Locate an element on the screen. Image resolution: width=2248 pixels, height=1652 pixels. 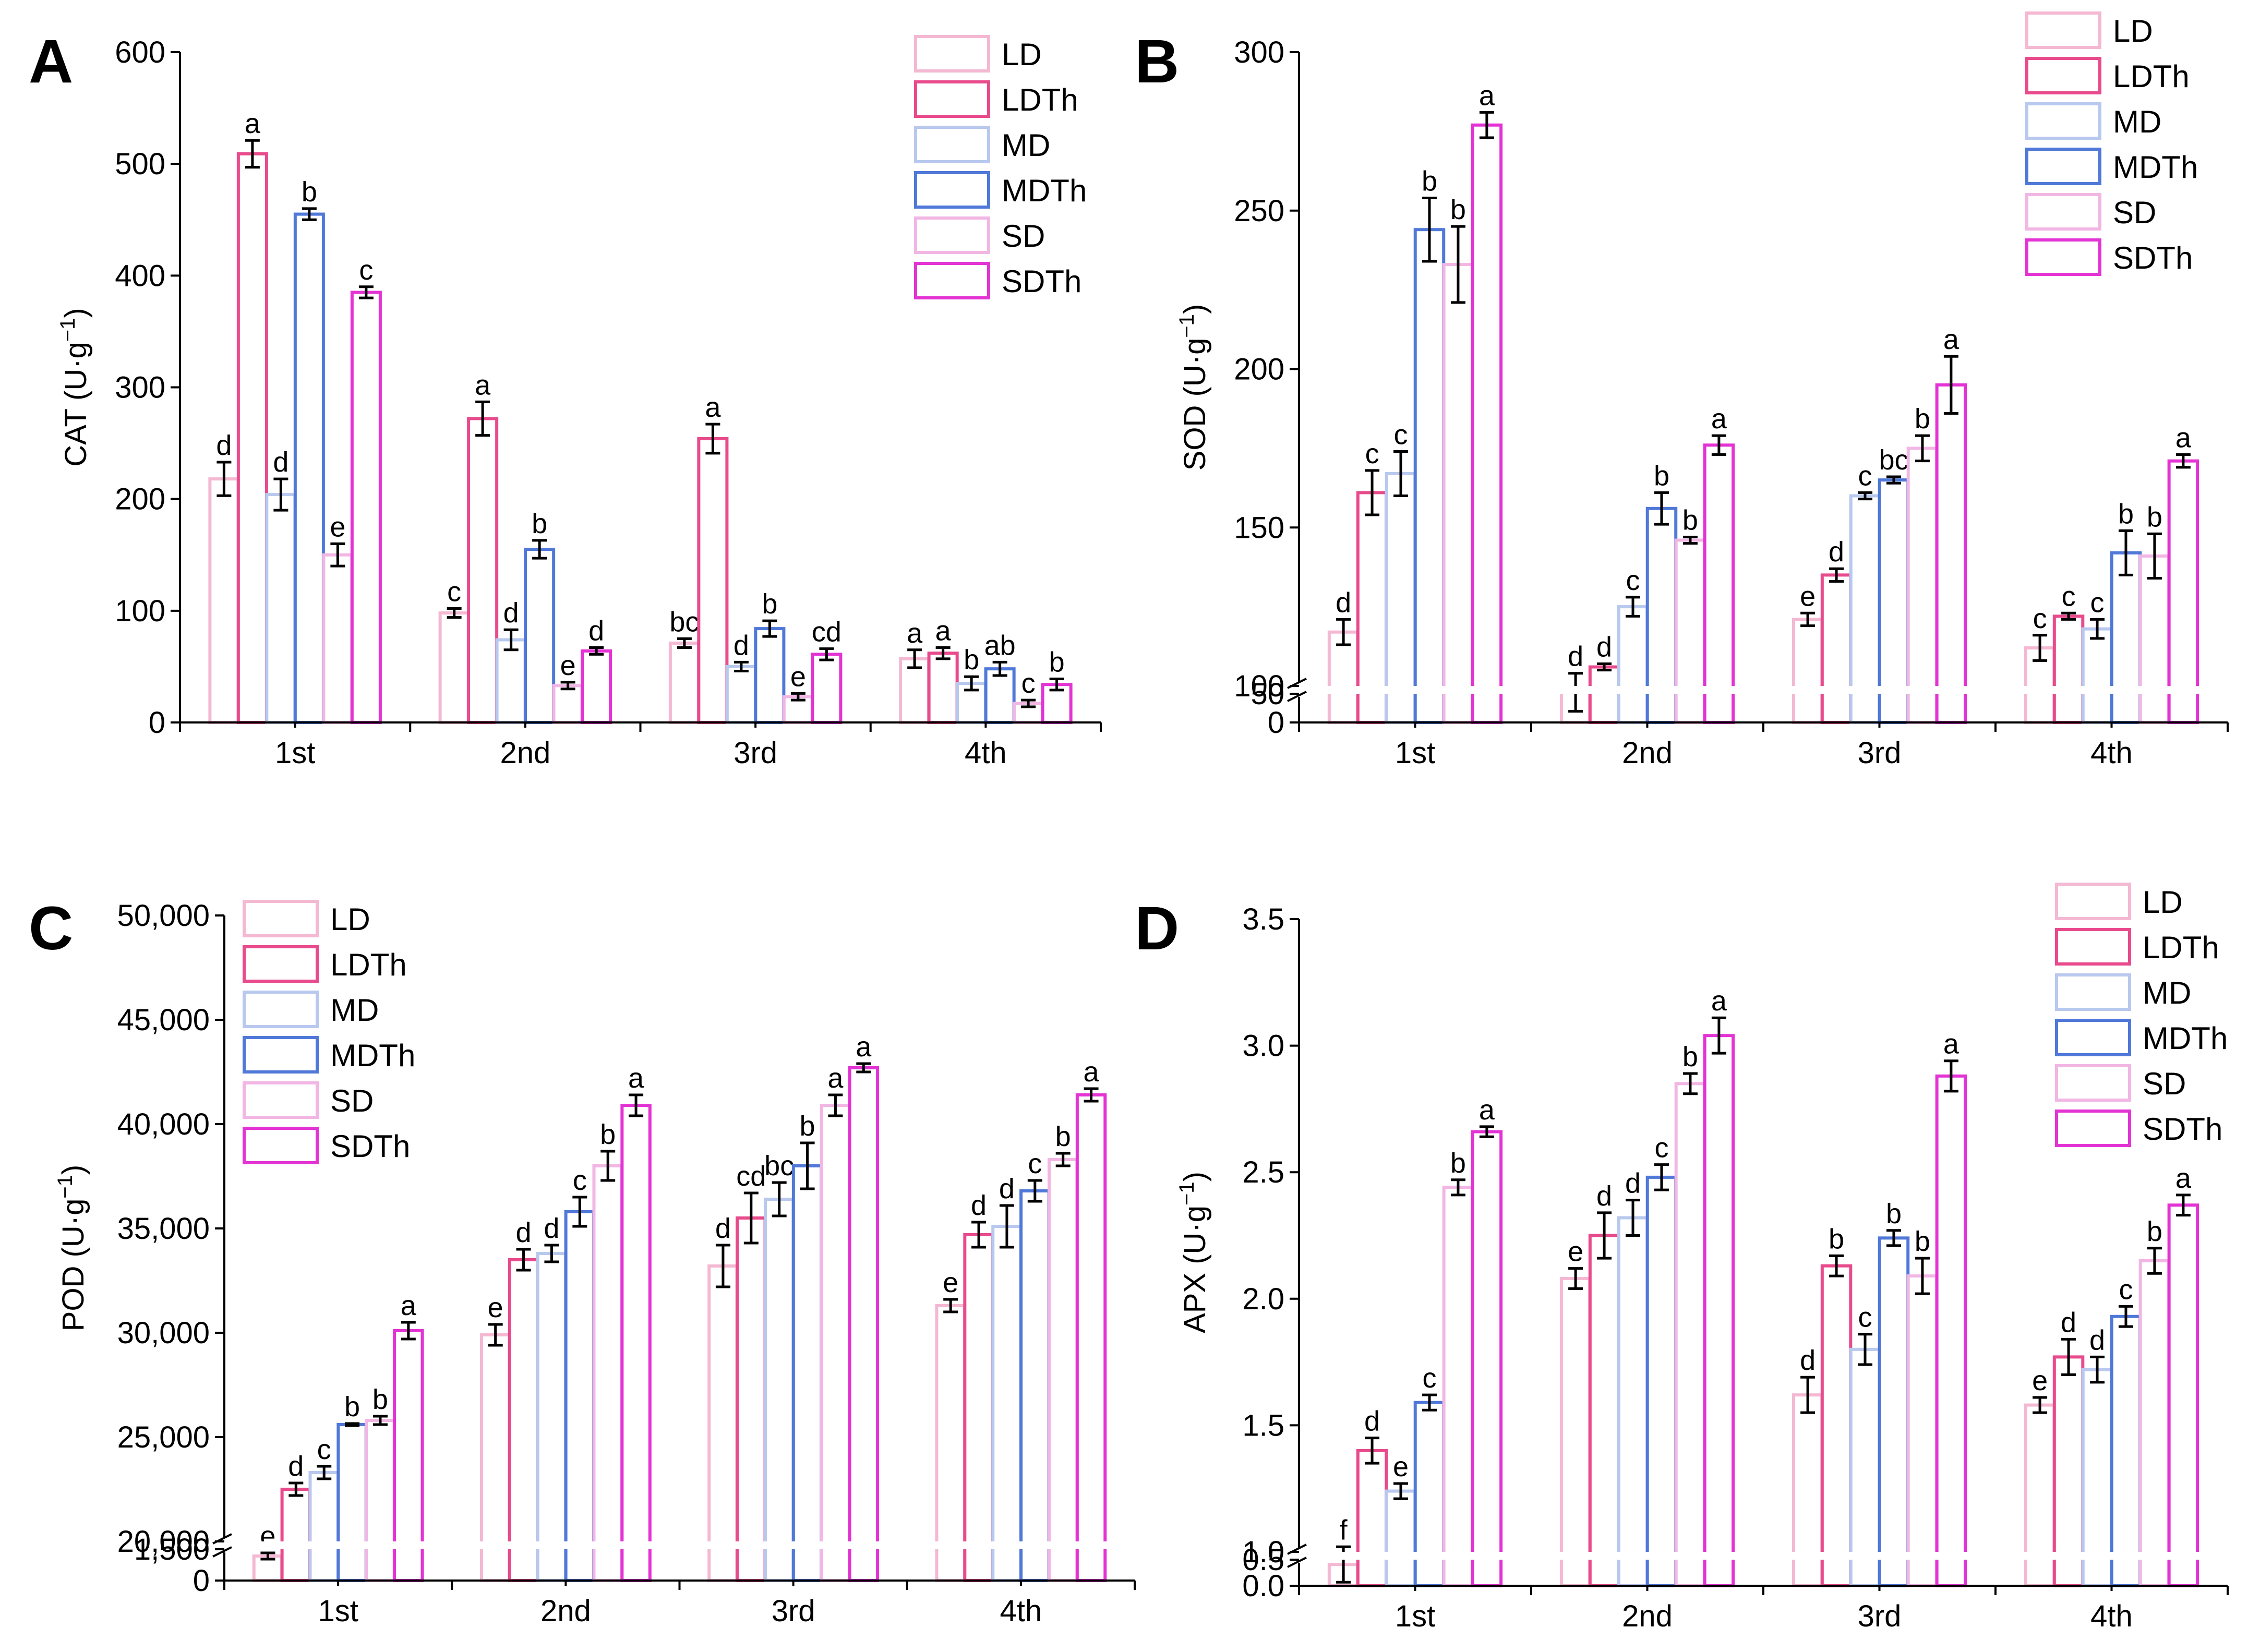
y-axis-label: POD (U·g−1) is located at coordinates (72, 1248).